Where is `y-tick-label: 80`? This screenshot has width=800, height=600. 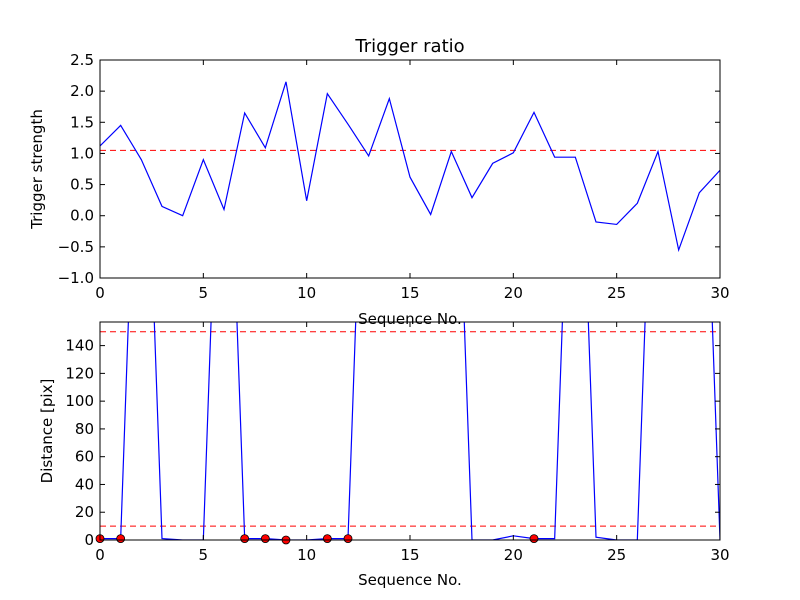 y-tick-label: 80 is located at coordinates (84, 429).